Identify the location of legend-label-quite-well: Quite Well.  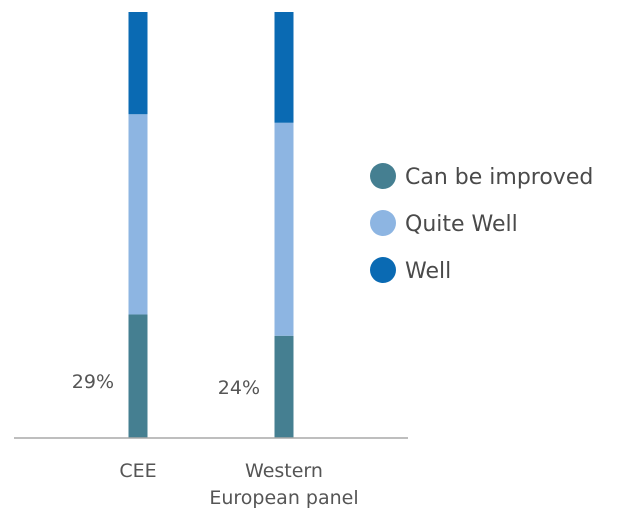
(461, 224).